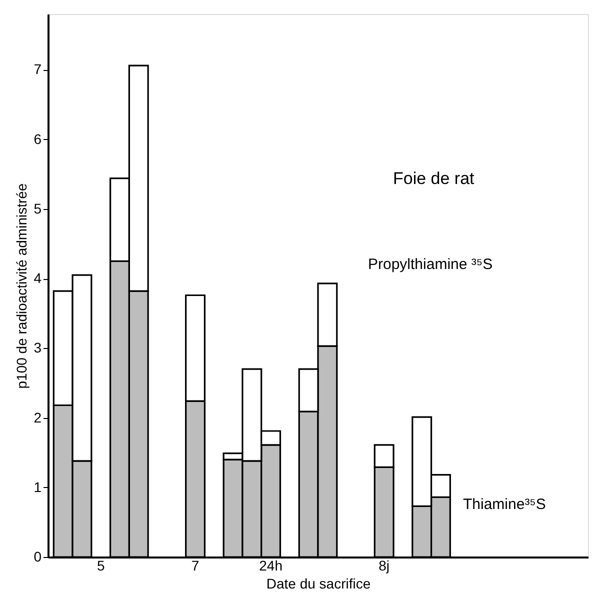 This screenshot has height=612, width=603. I want to click on x-tick-label: 5, so click(100, 566).